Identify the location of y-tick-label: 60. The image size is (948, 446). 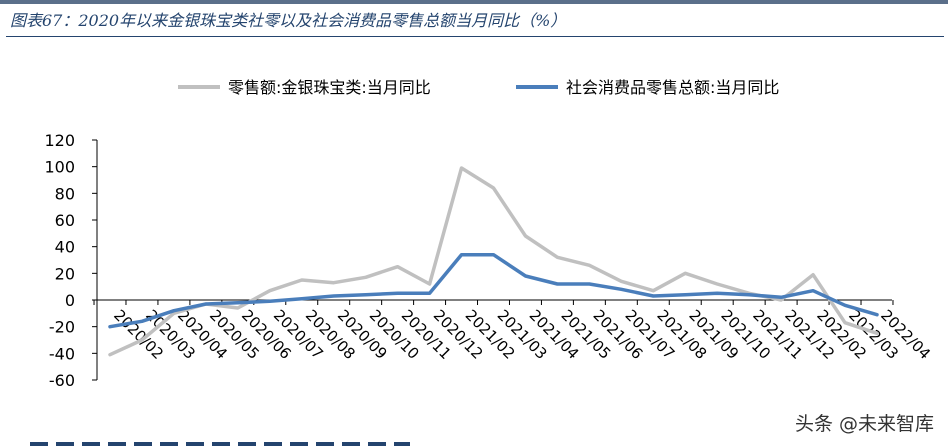
(65, 220).